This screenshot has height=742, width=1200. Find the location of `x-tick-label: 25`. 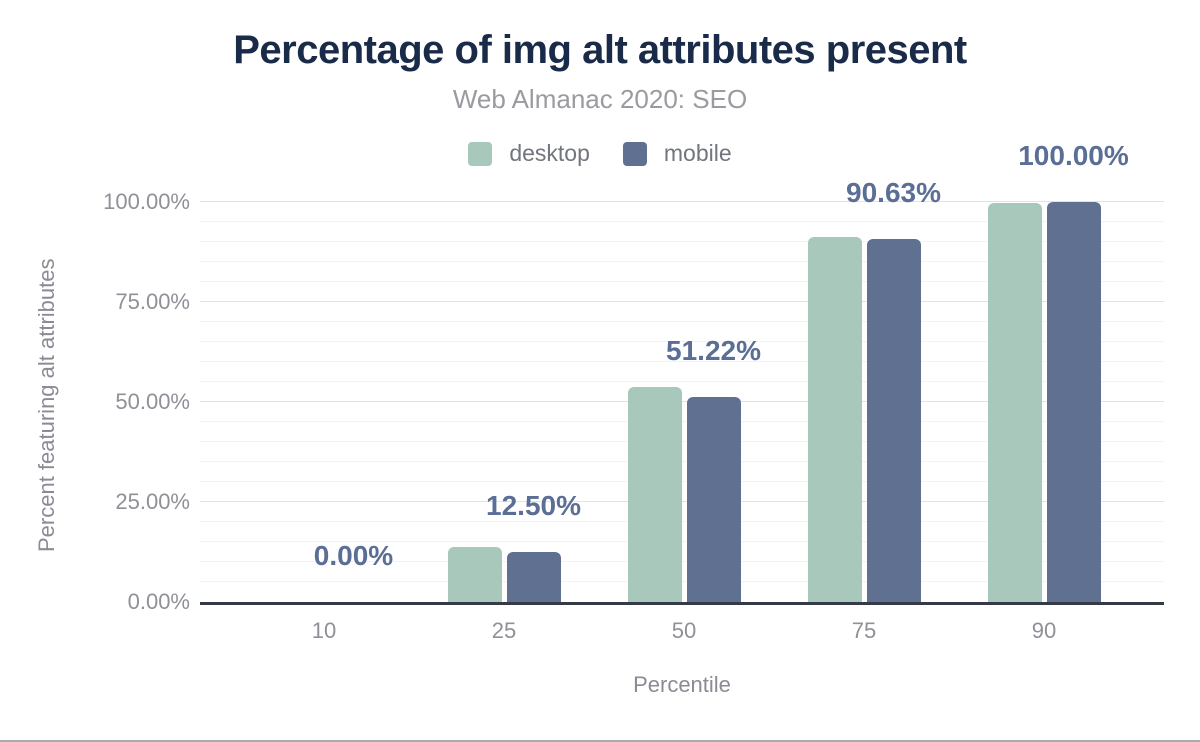

x-tick-label: 25 is located at coordinates (504, 630).